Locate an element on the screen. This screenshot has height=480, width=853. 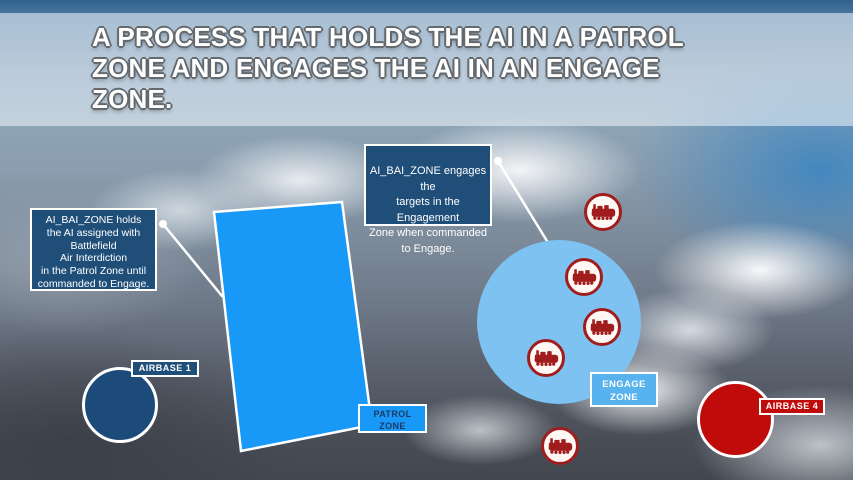
title-line-1: A PROCESS THAT HOLDS THE AI IN A PATROL is located at coordinates (388, 37).